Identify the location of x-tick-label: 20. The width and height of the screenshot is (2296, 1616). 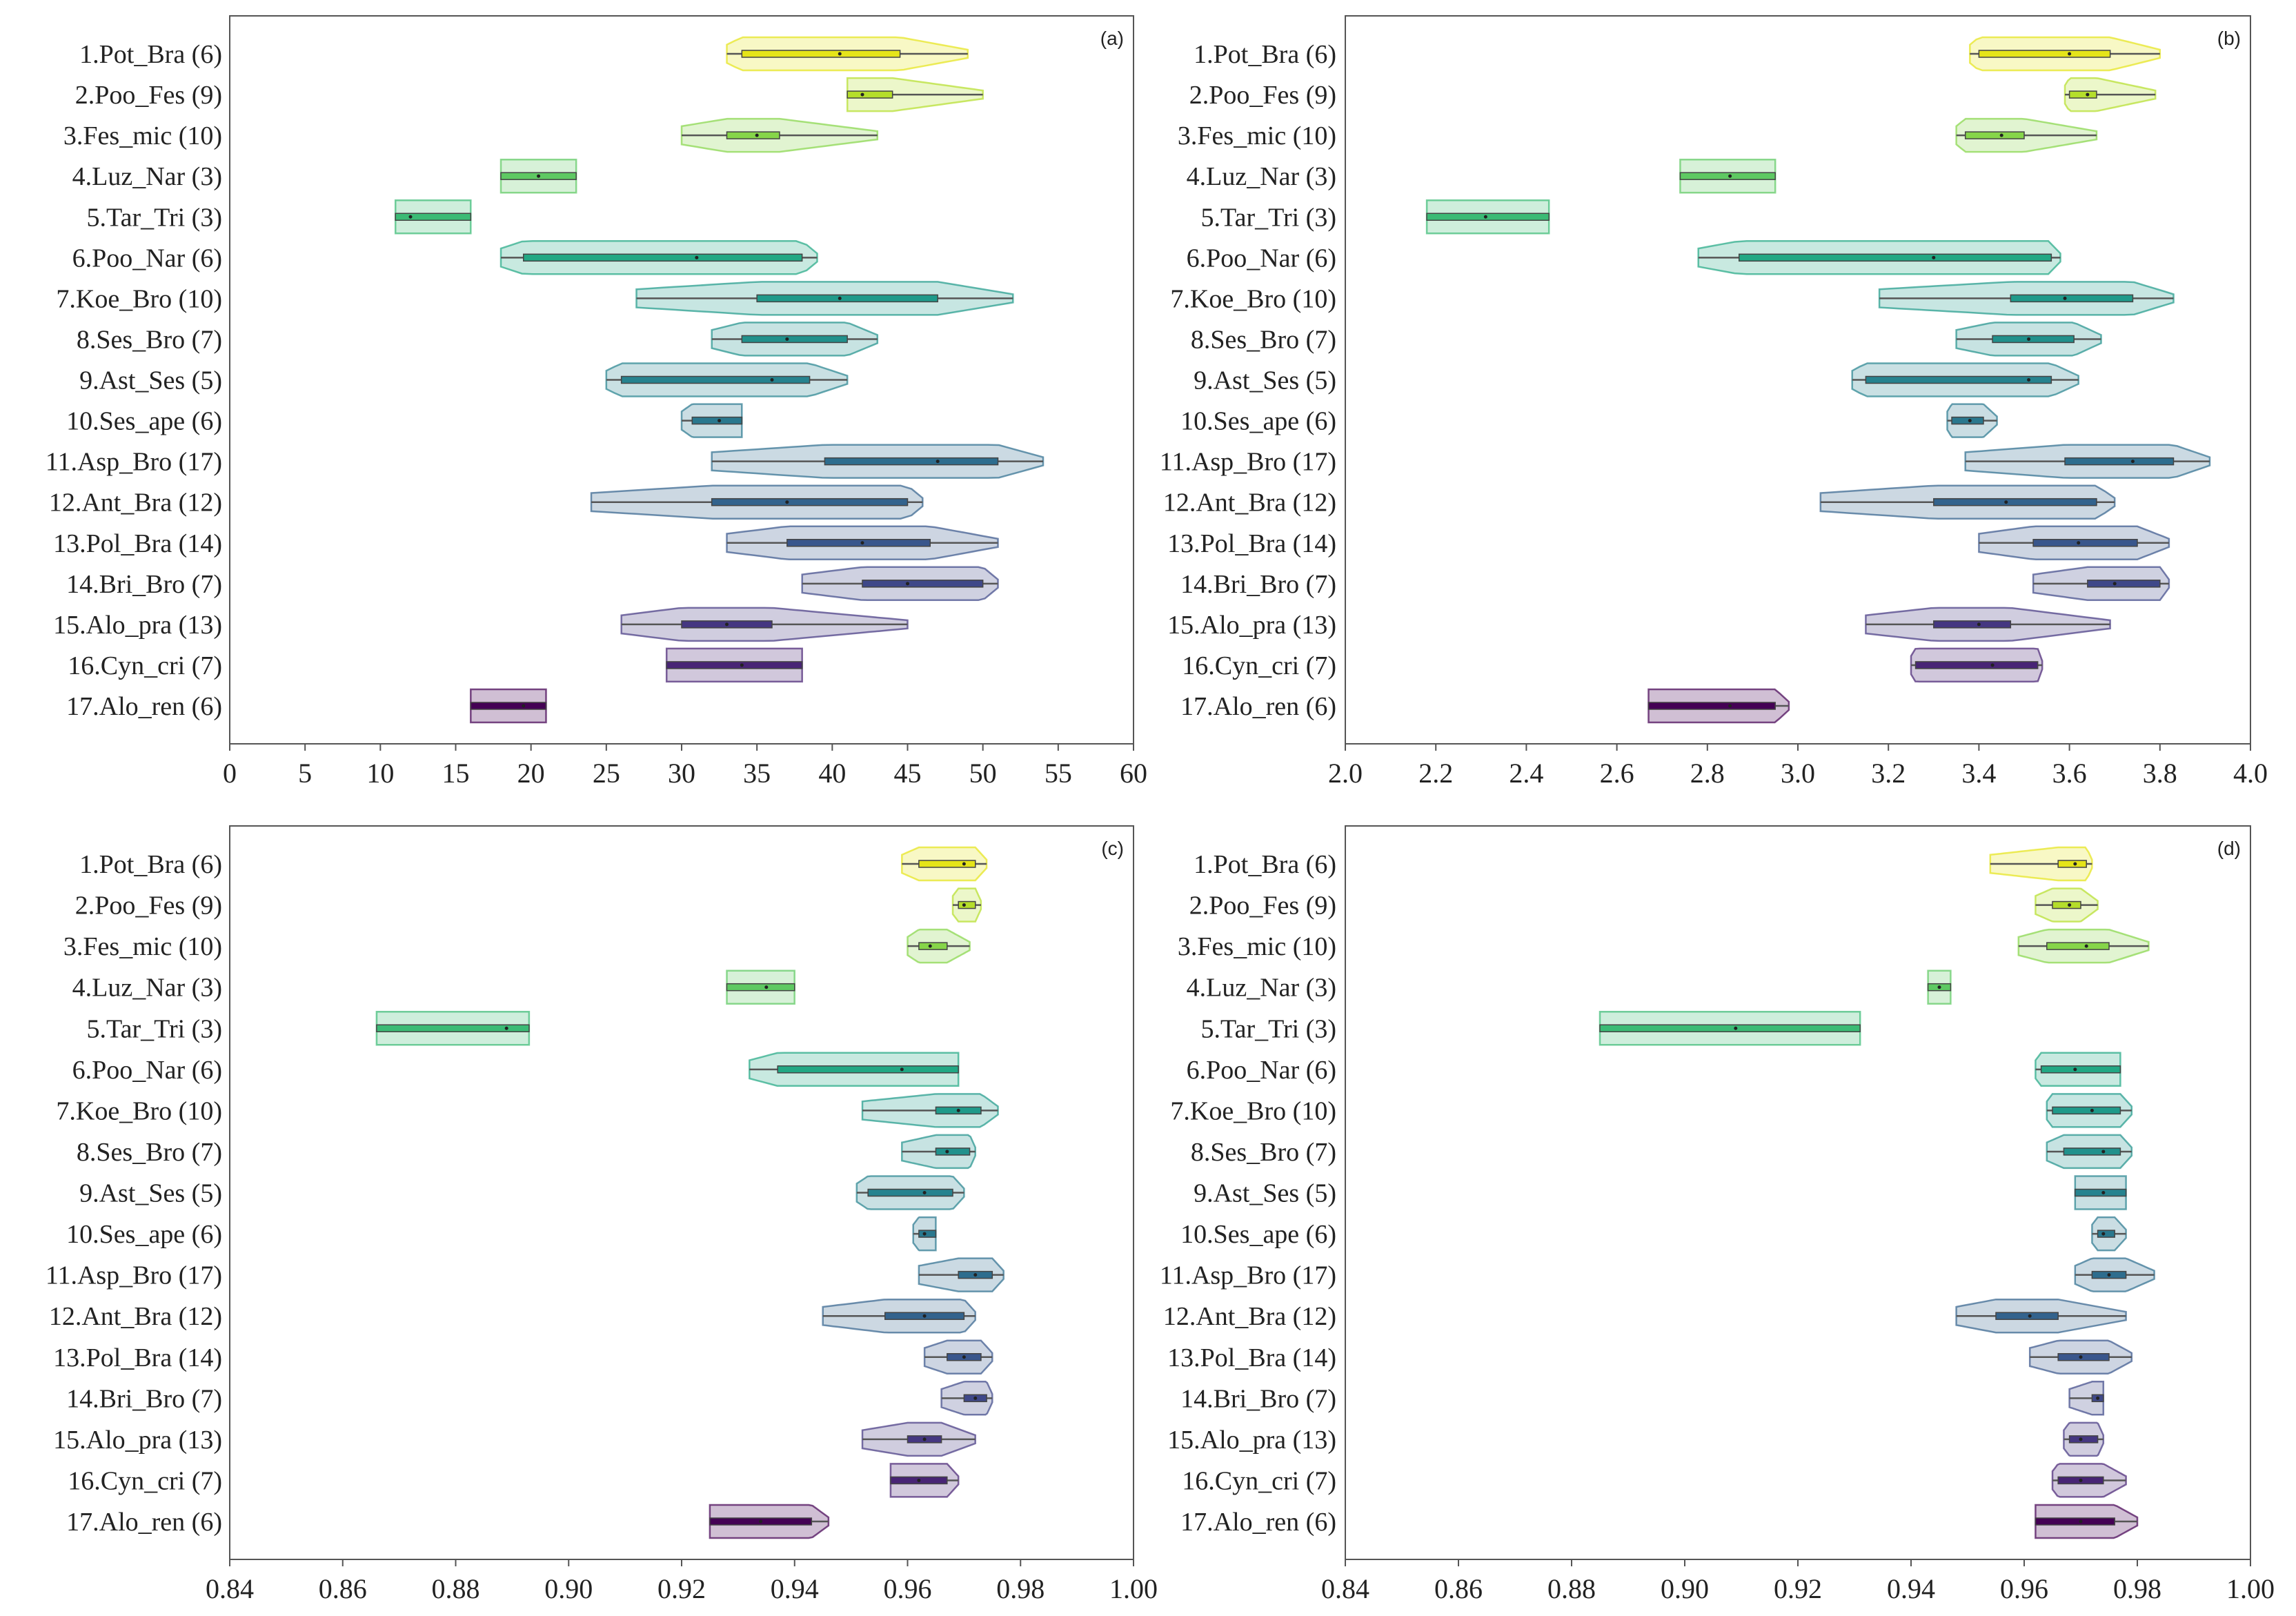
(531, 773).